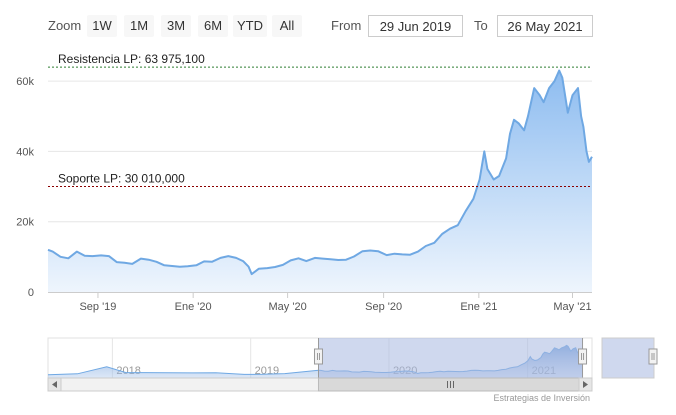  Describe the element at coordinates (31, 293) in the screenshot. I see `y-tick-label: 0` at that location.